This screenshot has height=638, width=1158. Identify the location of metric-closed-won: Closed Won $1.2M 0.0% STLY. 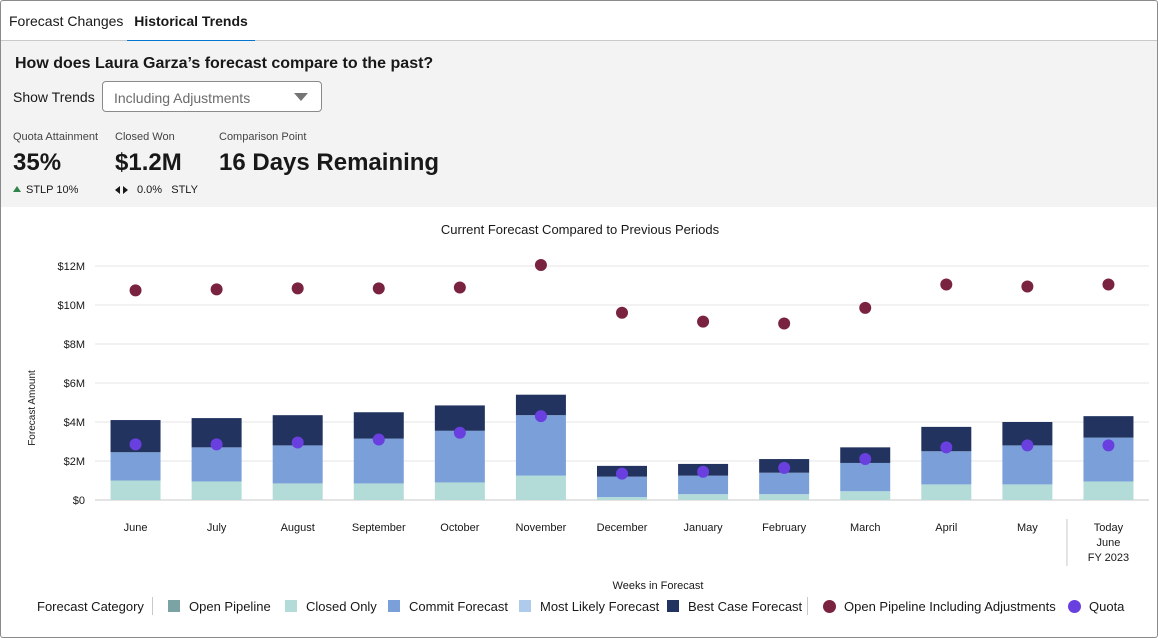
(156, 163).